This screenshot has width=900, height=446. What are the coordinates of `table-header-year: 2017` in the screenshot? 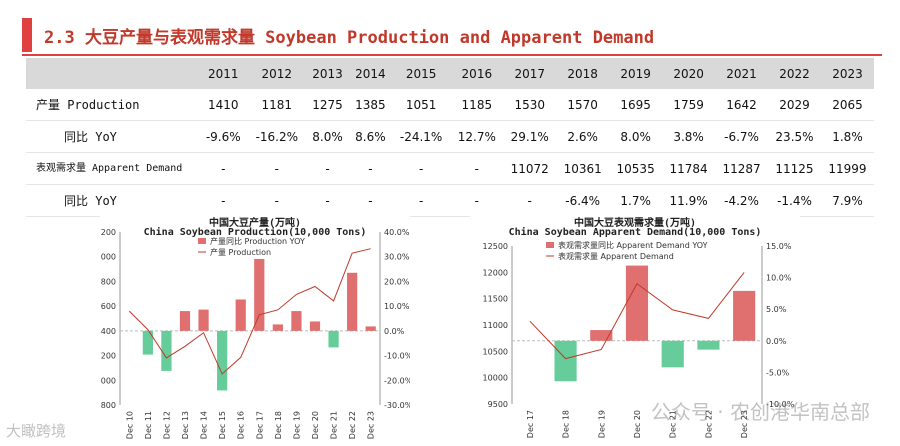 It's located at (530, 73).